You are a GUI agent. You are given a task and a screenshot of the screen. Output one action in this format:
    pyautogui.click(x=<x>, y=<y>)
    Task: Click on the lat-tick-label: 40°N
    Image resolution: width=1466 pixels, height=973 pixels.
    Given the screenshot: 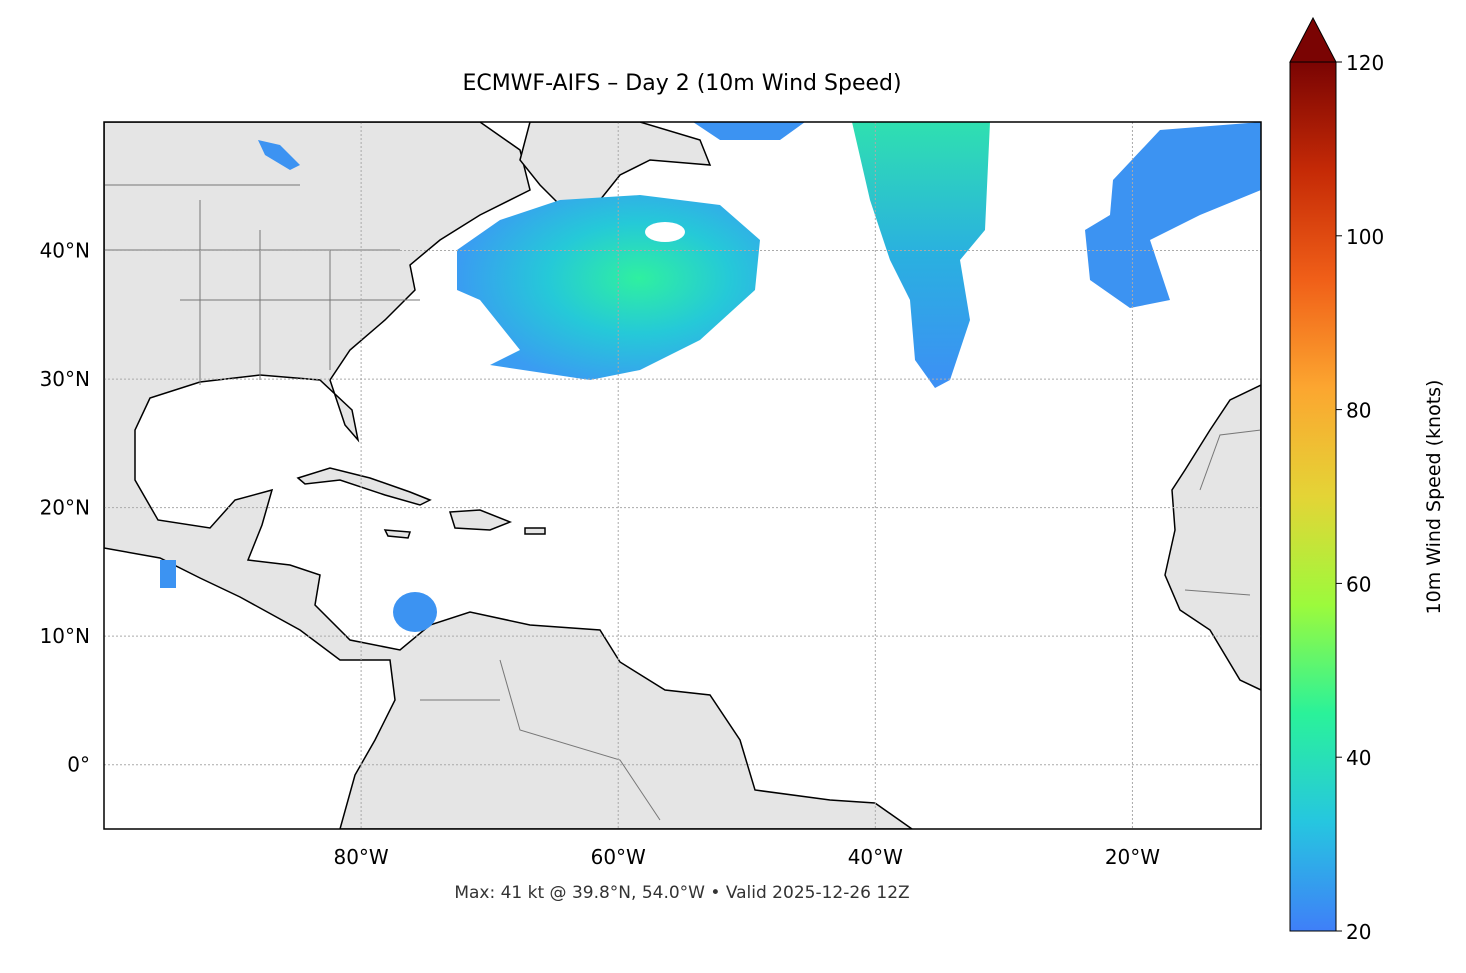 What is the action you would take?
    pyautogui.click(x=65, y=251)
    